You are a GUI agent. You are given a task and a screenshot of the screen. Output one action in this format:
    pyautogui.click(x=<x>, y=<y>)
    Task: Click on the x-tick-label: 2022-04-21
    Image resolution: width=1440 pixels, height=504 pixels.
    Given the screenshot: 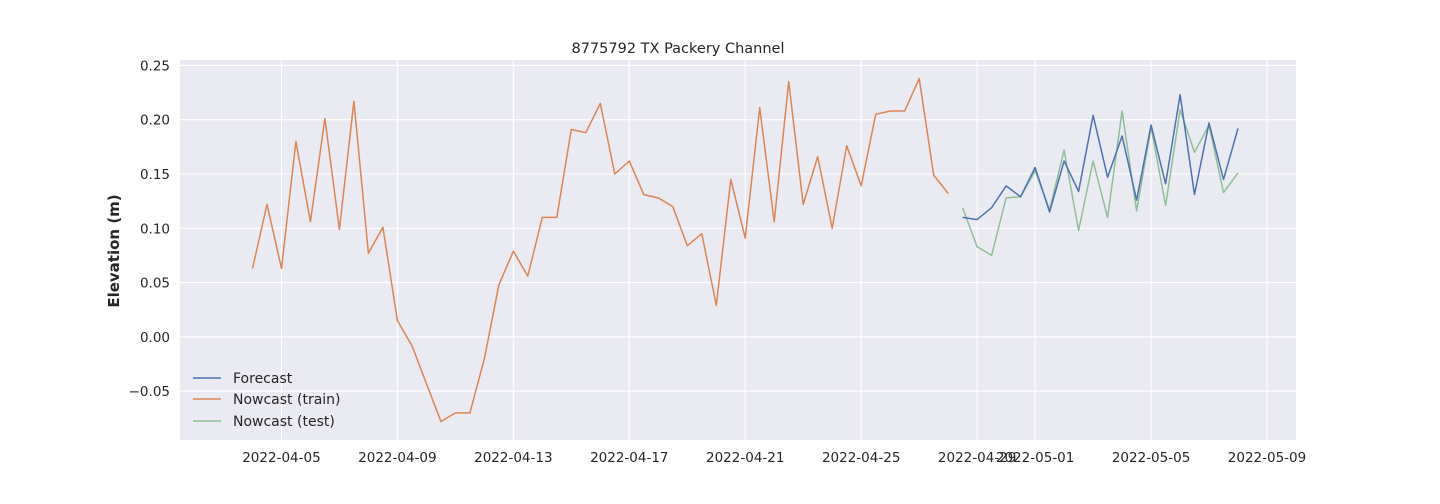 What is the action you would take?
    pyautogui.click(x=745, y=458)
    